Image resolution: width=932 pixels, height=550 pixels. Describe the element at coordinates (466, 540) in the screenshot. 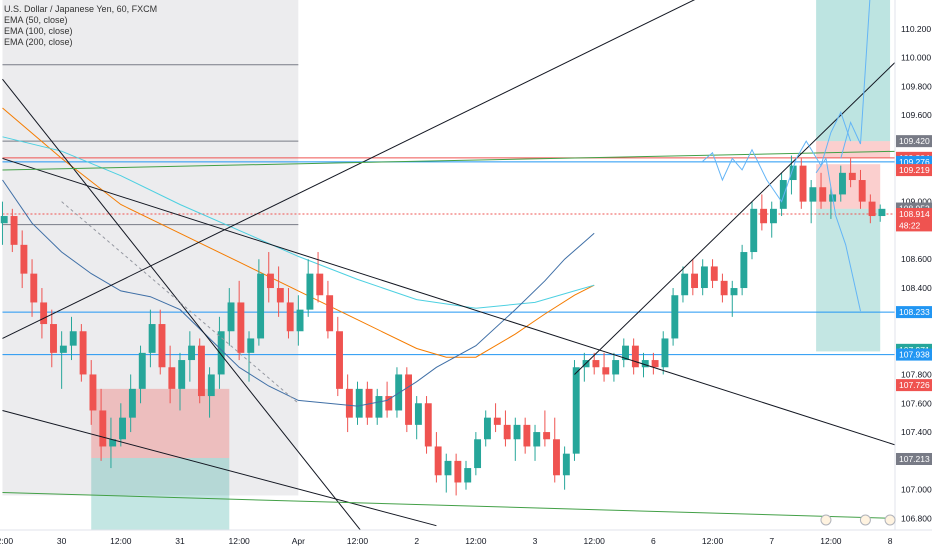

I see `time-axis` at that location.